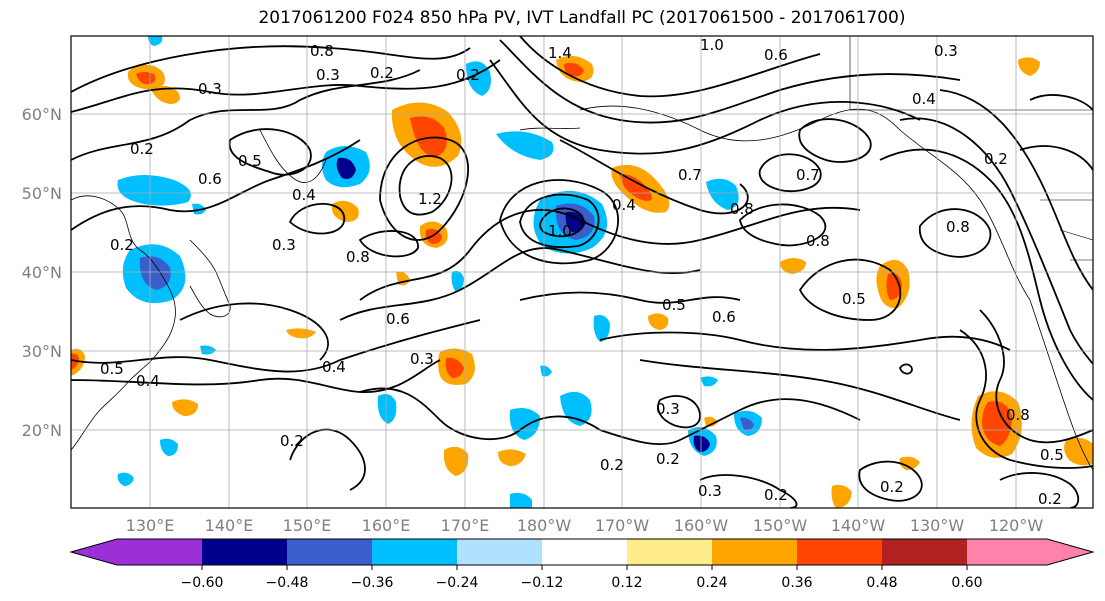 The height and width of the screenshot is (601, 1105). What do you see at coordinates (287, 583) in the screenshot?
I see `colorbar-tick-label: −0.48` at bounding box center [287, 583].